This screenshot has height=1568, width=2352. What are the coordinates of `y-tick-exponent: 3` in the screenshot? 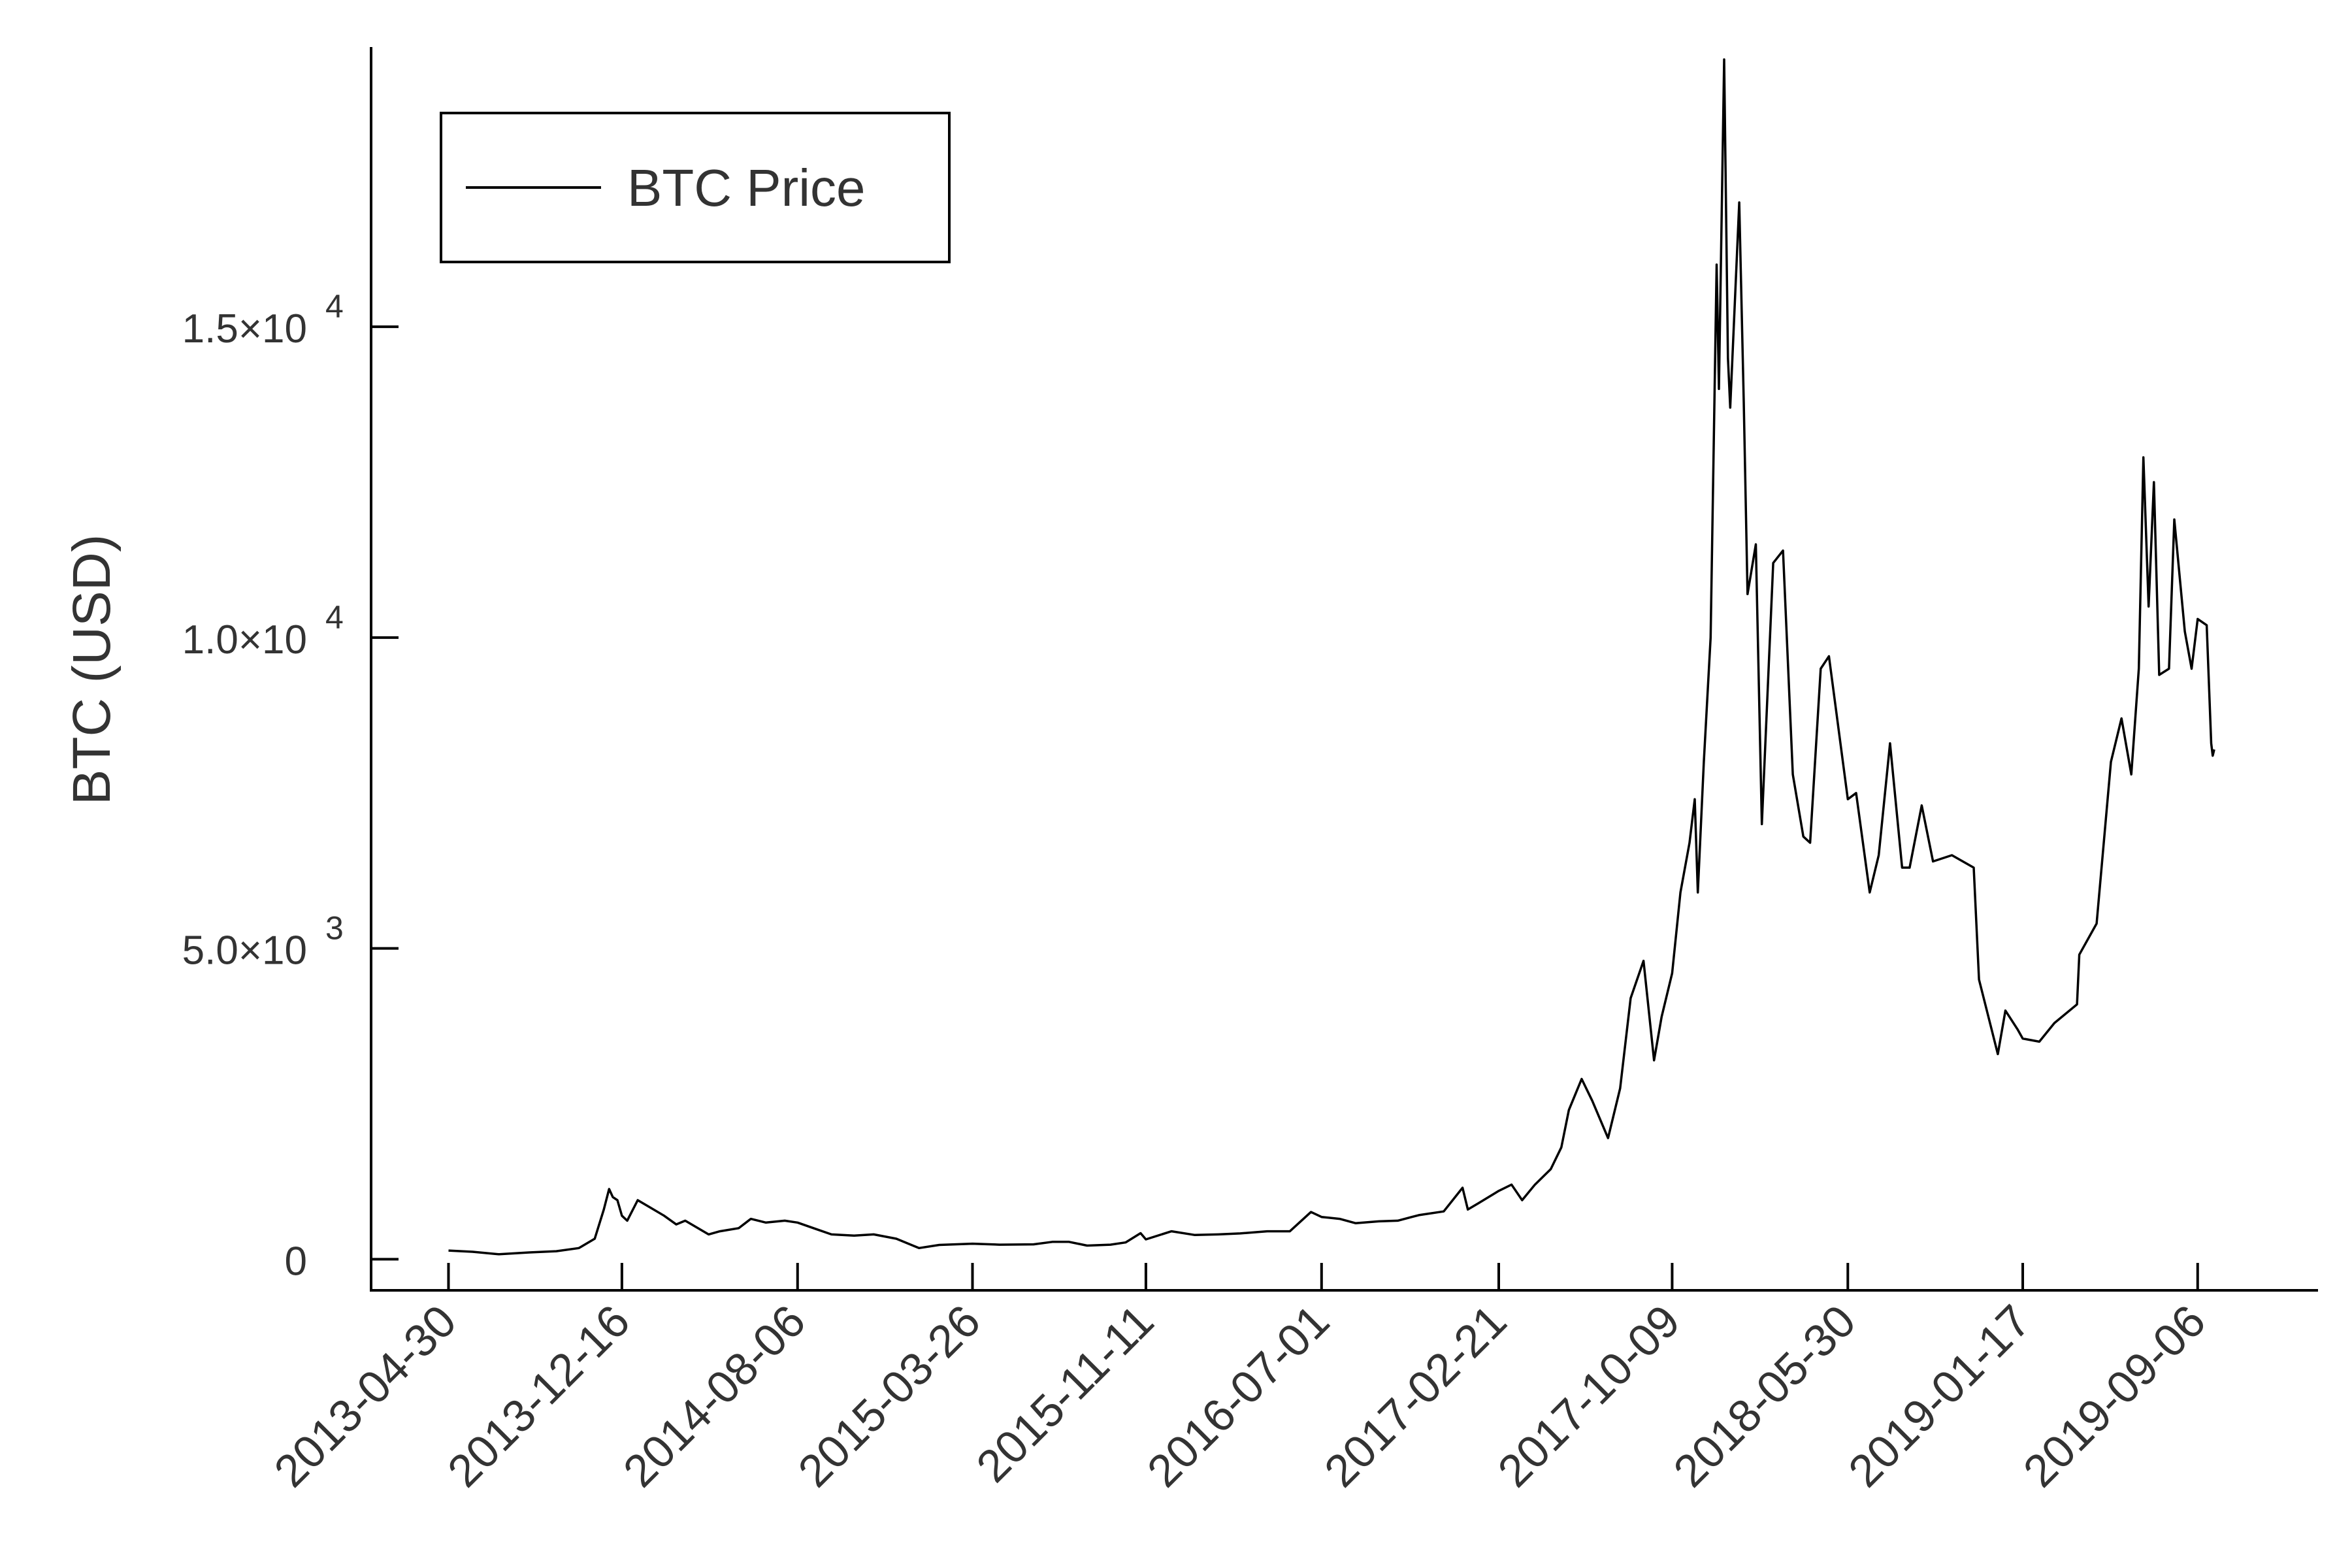 It's located at (334, 928).